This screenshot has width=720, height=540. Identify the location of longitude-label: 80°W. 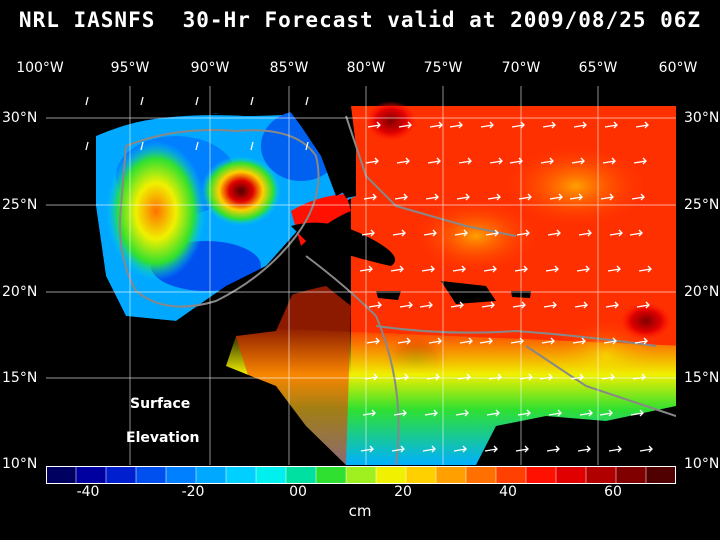
(366, 68).